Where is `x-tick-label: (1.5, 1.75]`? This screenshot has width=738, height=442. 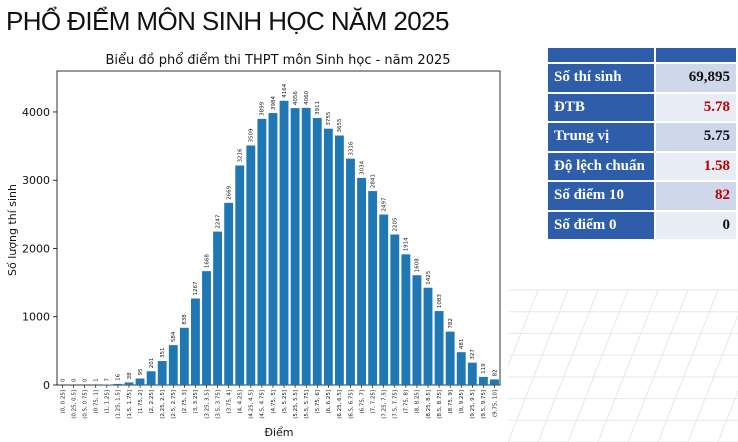 x-tick-label: (1.5, 1.75] is located at coordinates (130, 404).